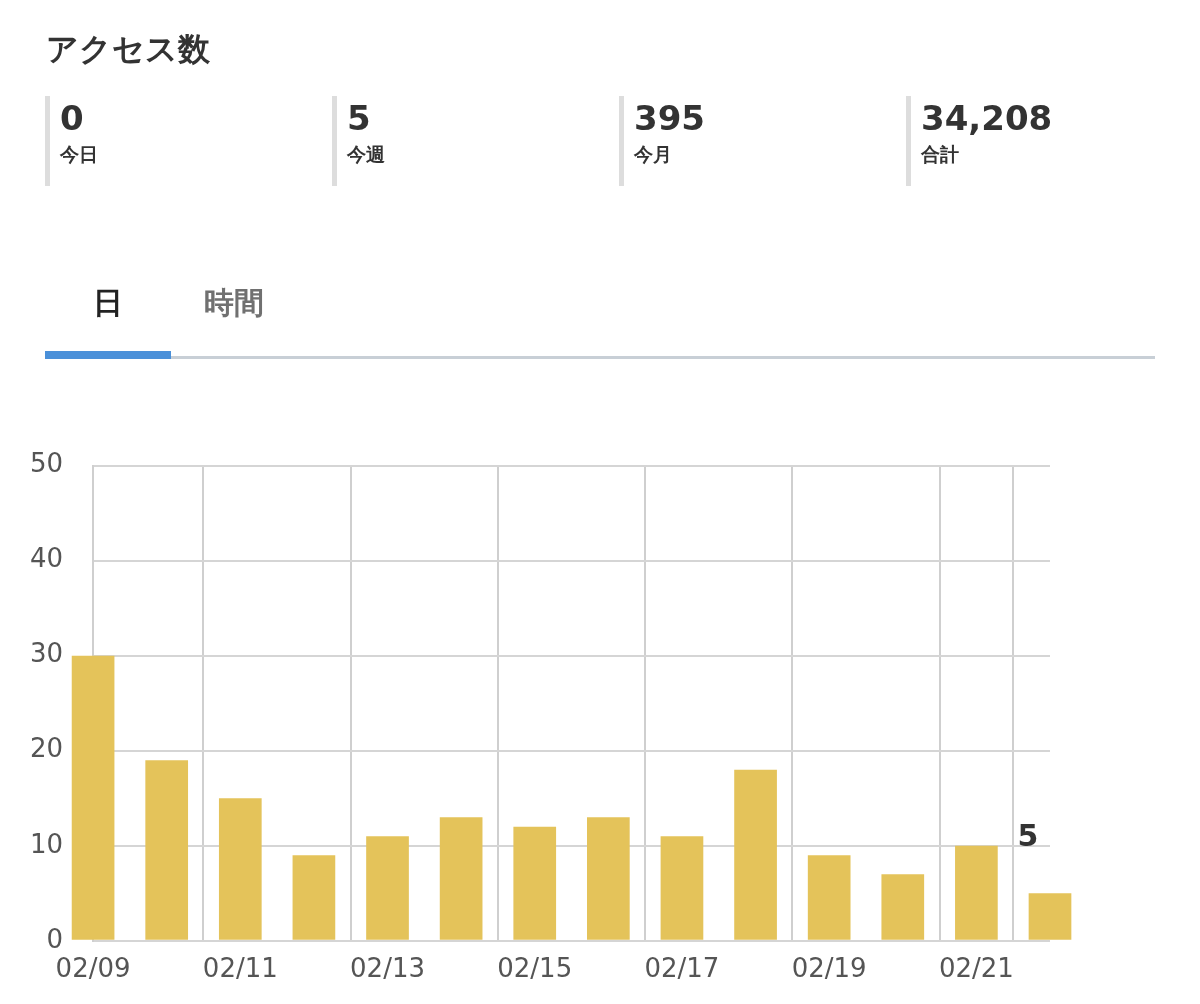  What do you see at coordinates (1028, 836) in the screenshot?
I see `data-label: 5` at bounding box center [1028, 836].